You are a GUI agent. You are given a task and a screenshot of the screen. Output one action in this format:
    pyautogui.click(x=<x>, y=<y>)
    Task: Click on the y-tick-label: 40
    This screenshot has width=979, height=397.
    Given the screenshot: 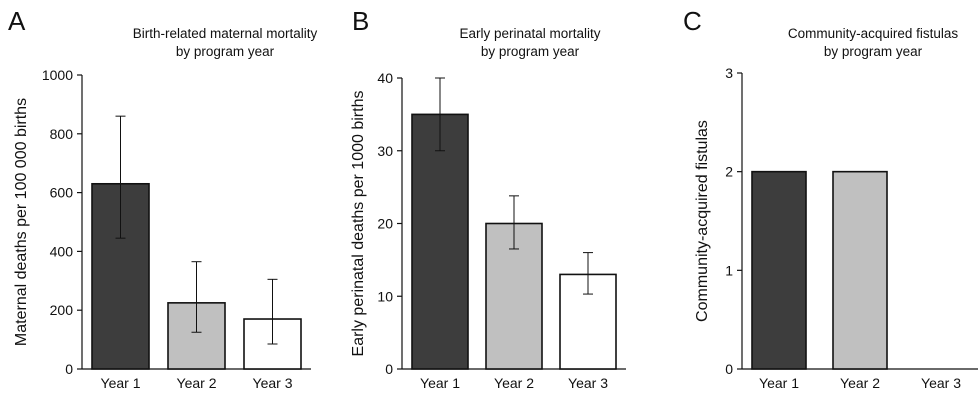 What is the action you would take?
    pyautogui.click(x=385, y=78)
    